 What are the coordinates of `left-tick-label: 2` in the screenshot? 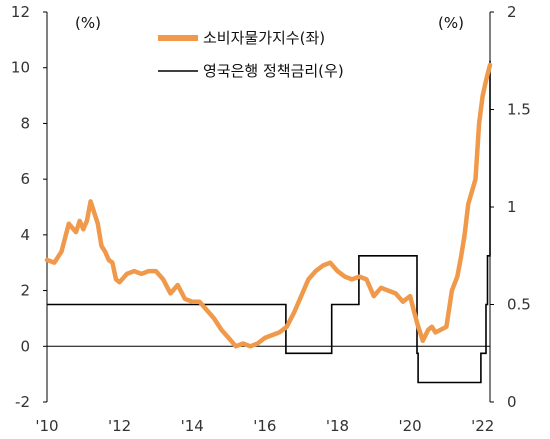 It's located at (25, 291).